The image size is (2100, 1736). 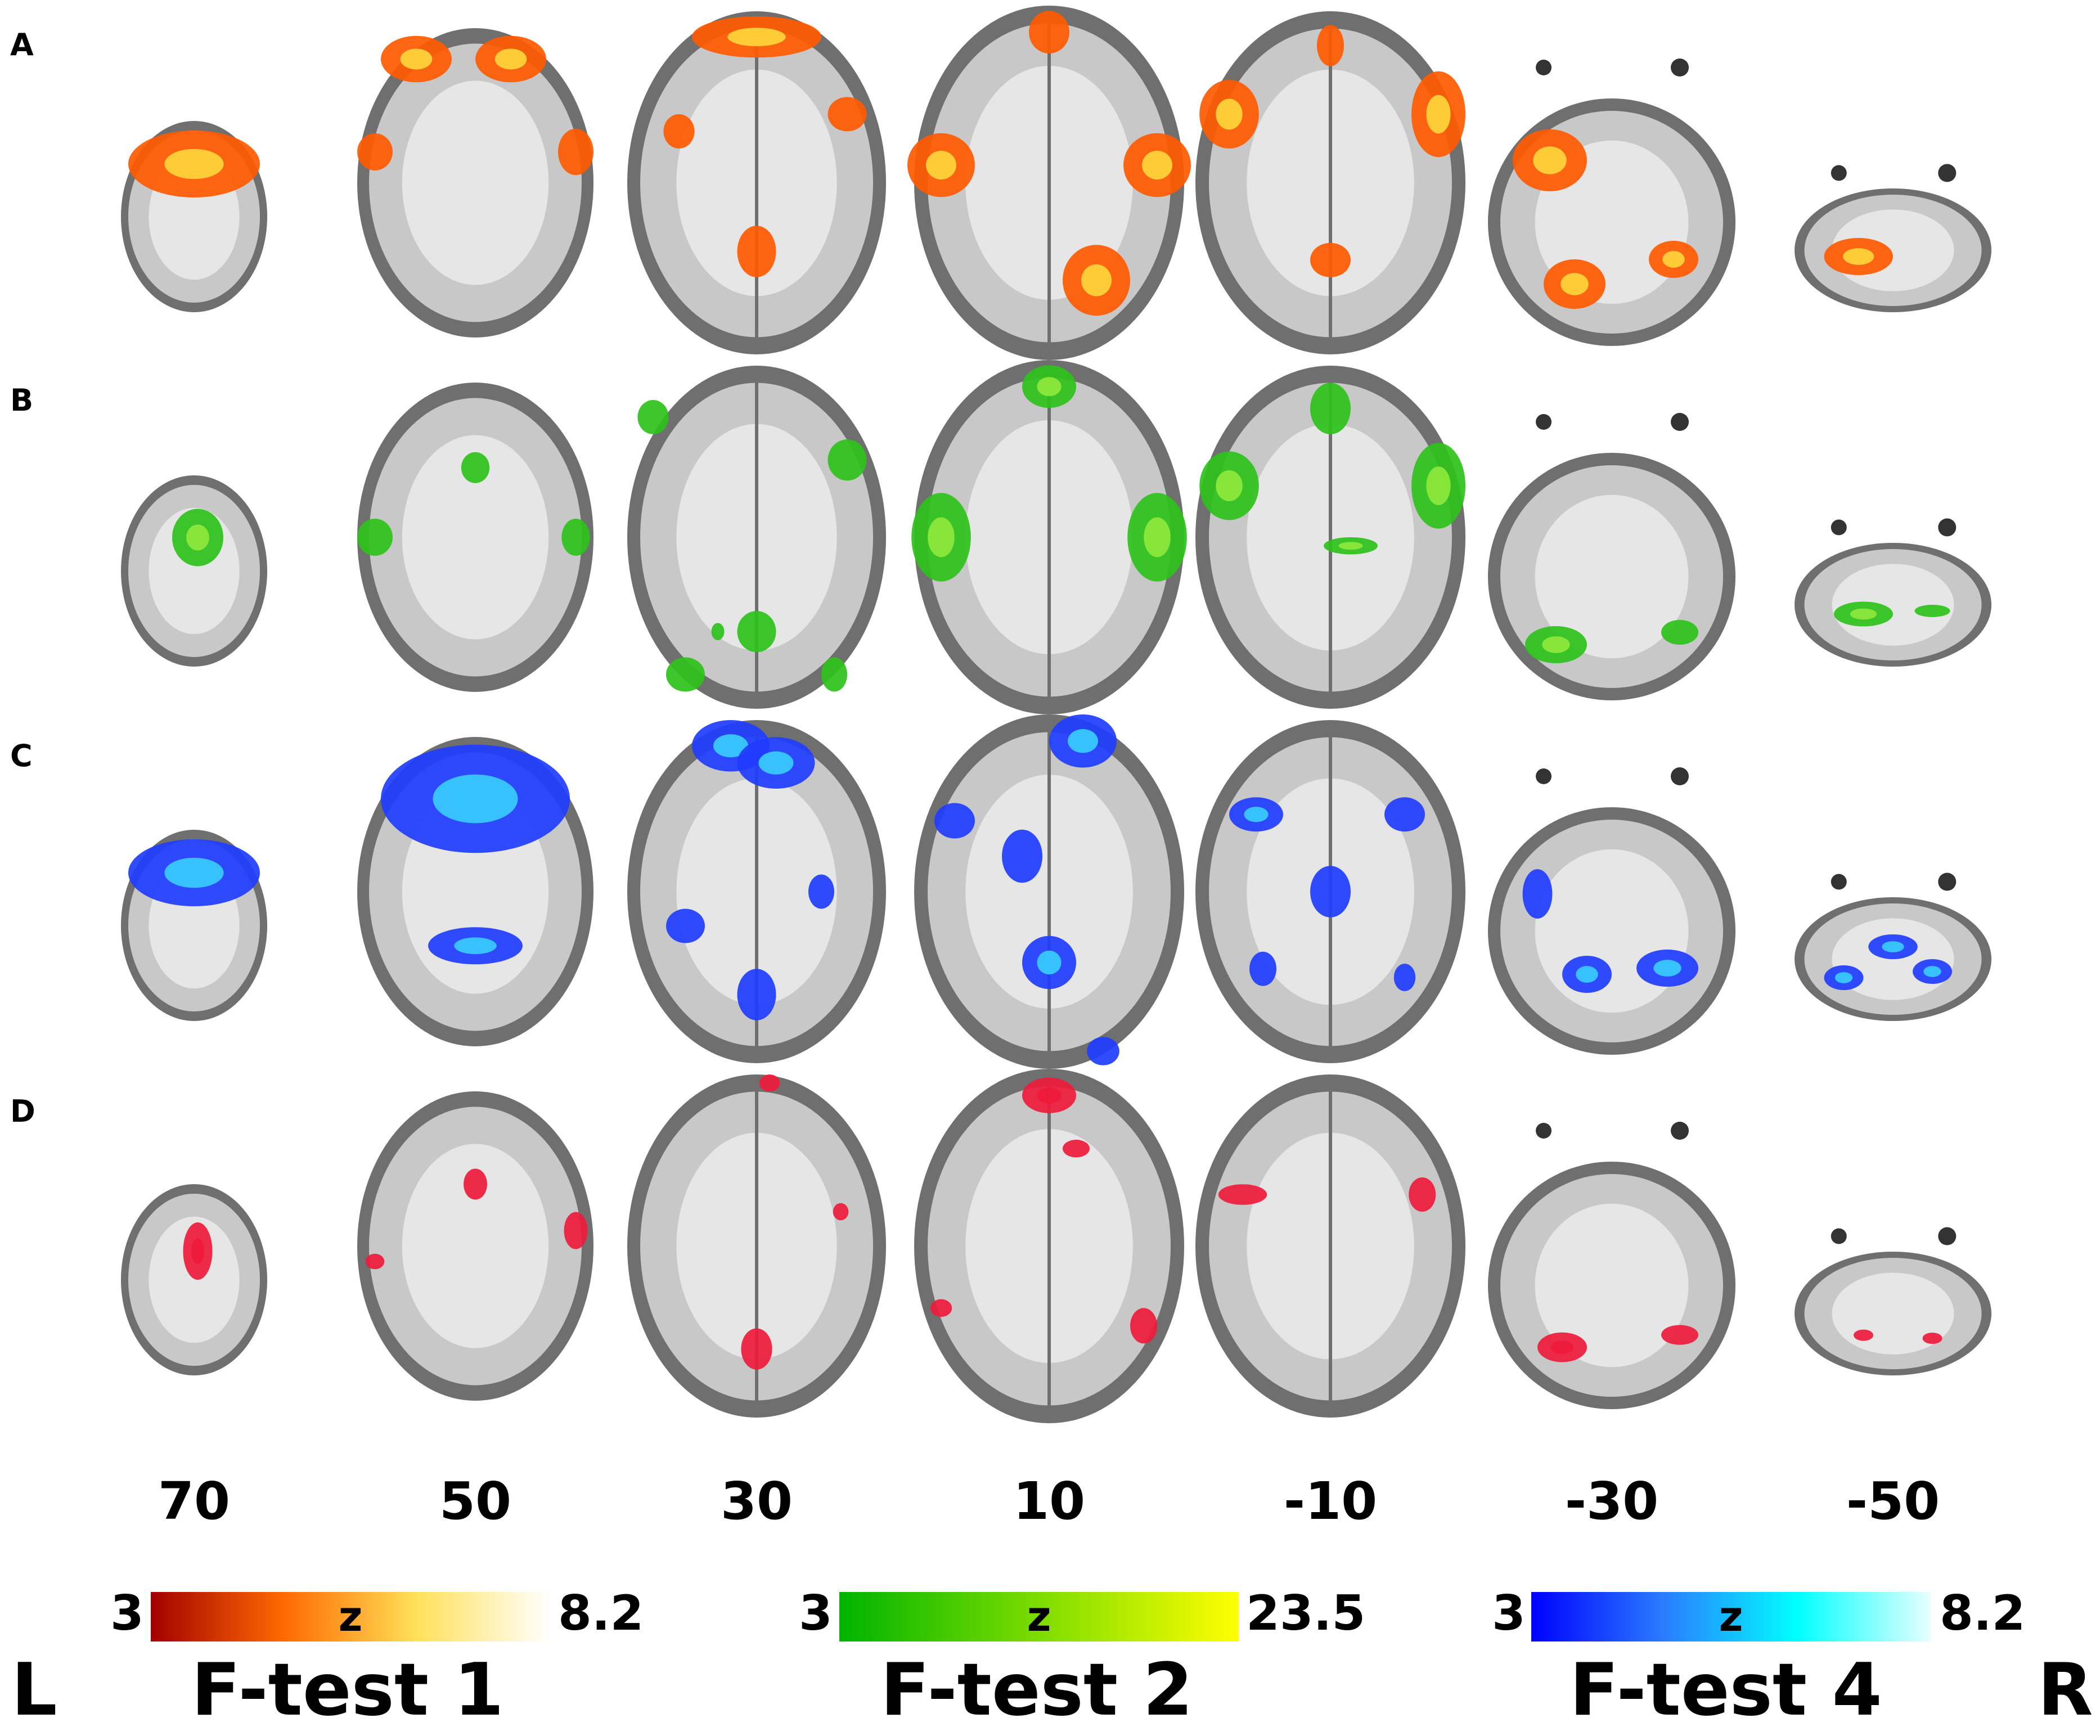 I want to click on brain-slice-d--10, so click(x=1330, y=1246).